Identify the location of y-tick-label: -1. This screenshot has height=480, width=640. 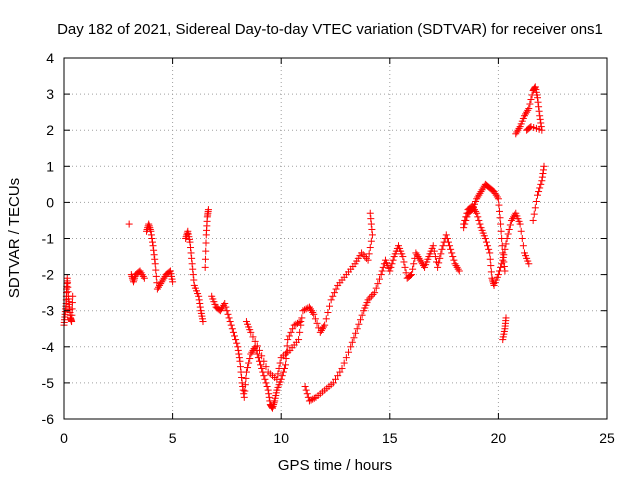
(48, 239).